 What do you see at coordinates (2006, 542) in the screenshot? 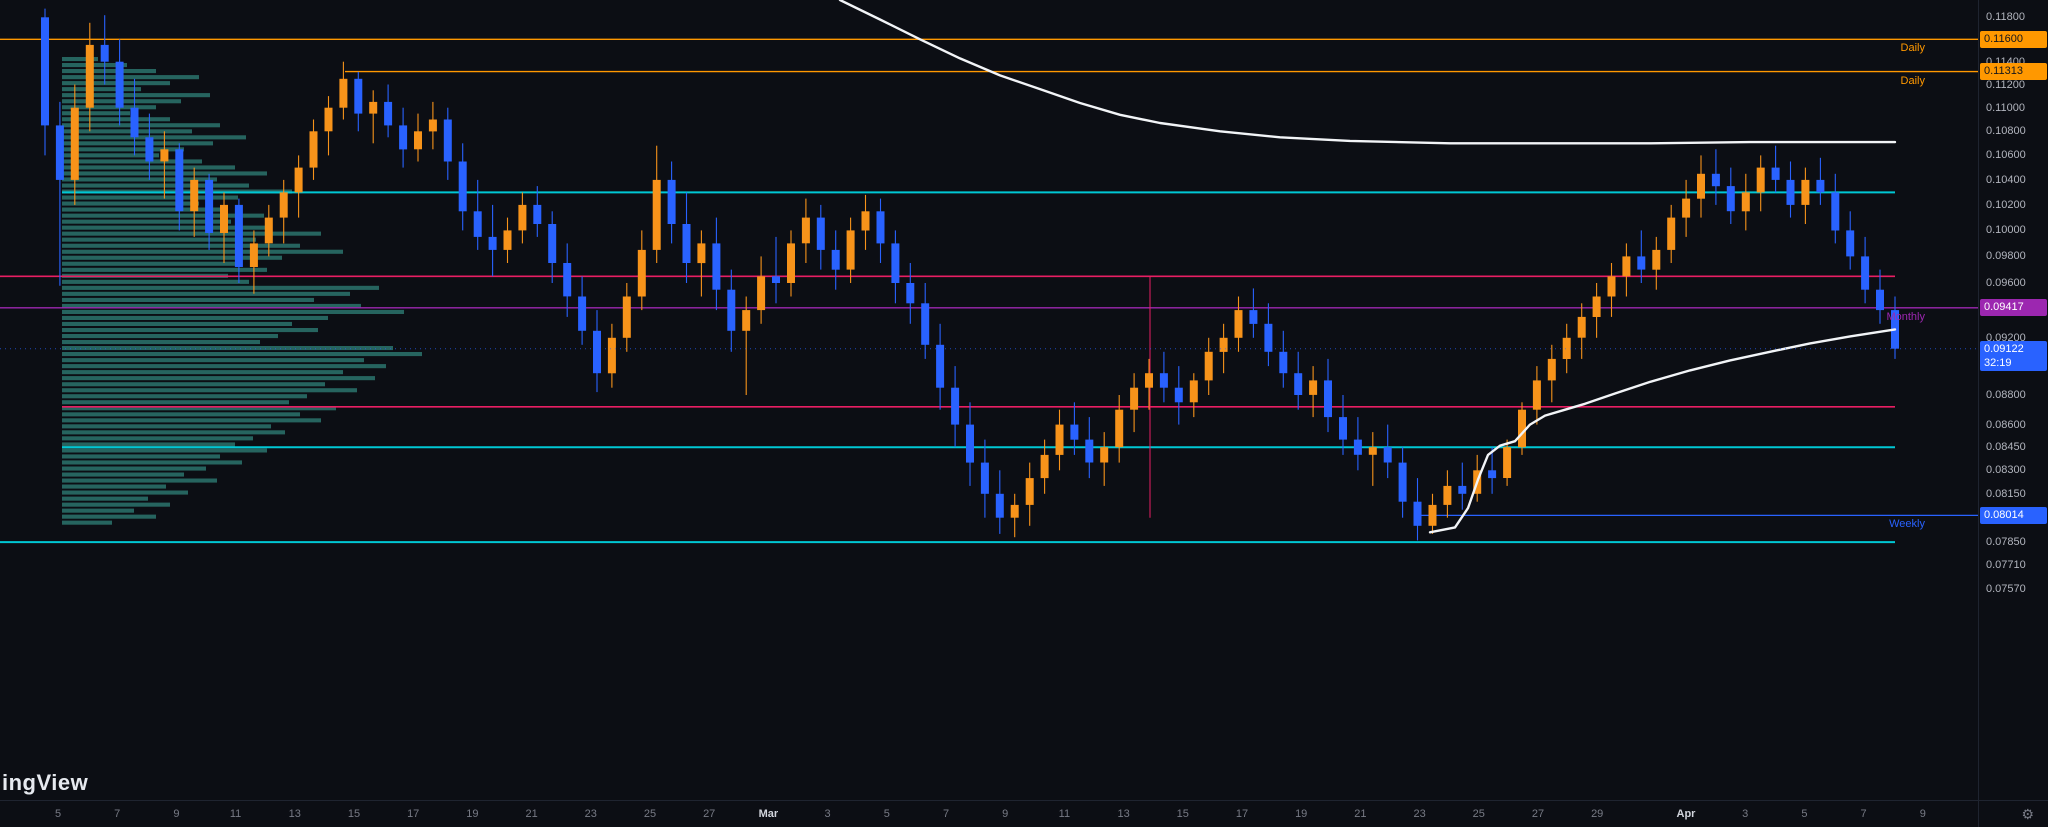
I see `price-tick: 0.07850` at bounding box center [2006, 542].